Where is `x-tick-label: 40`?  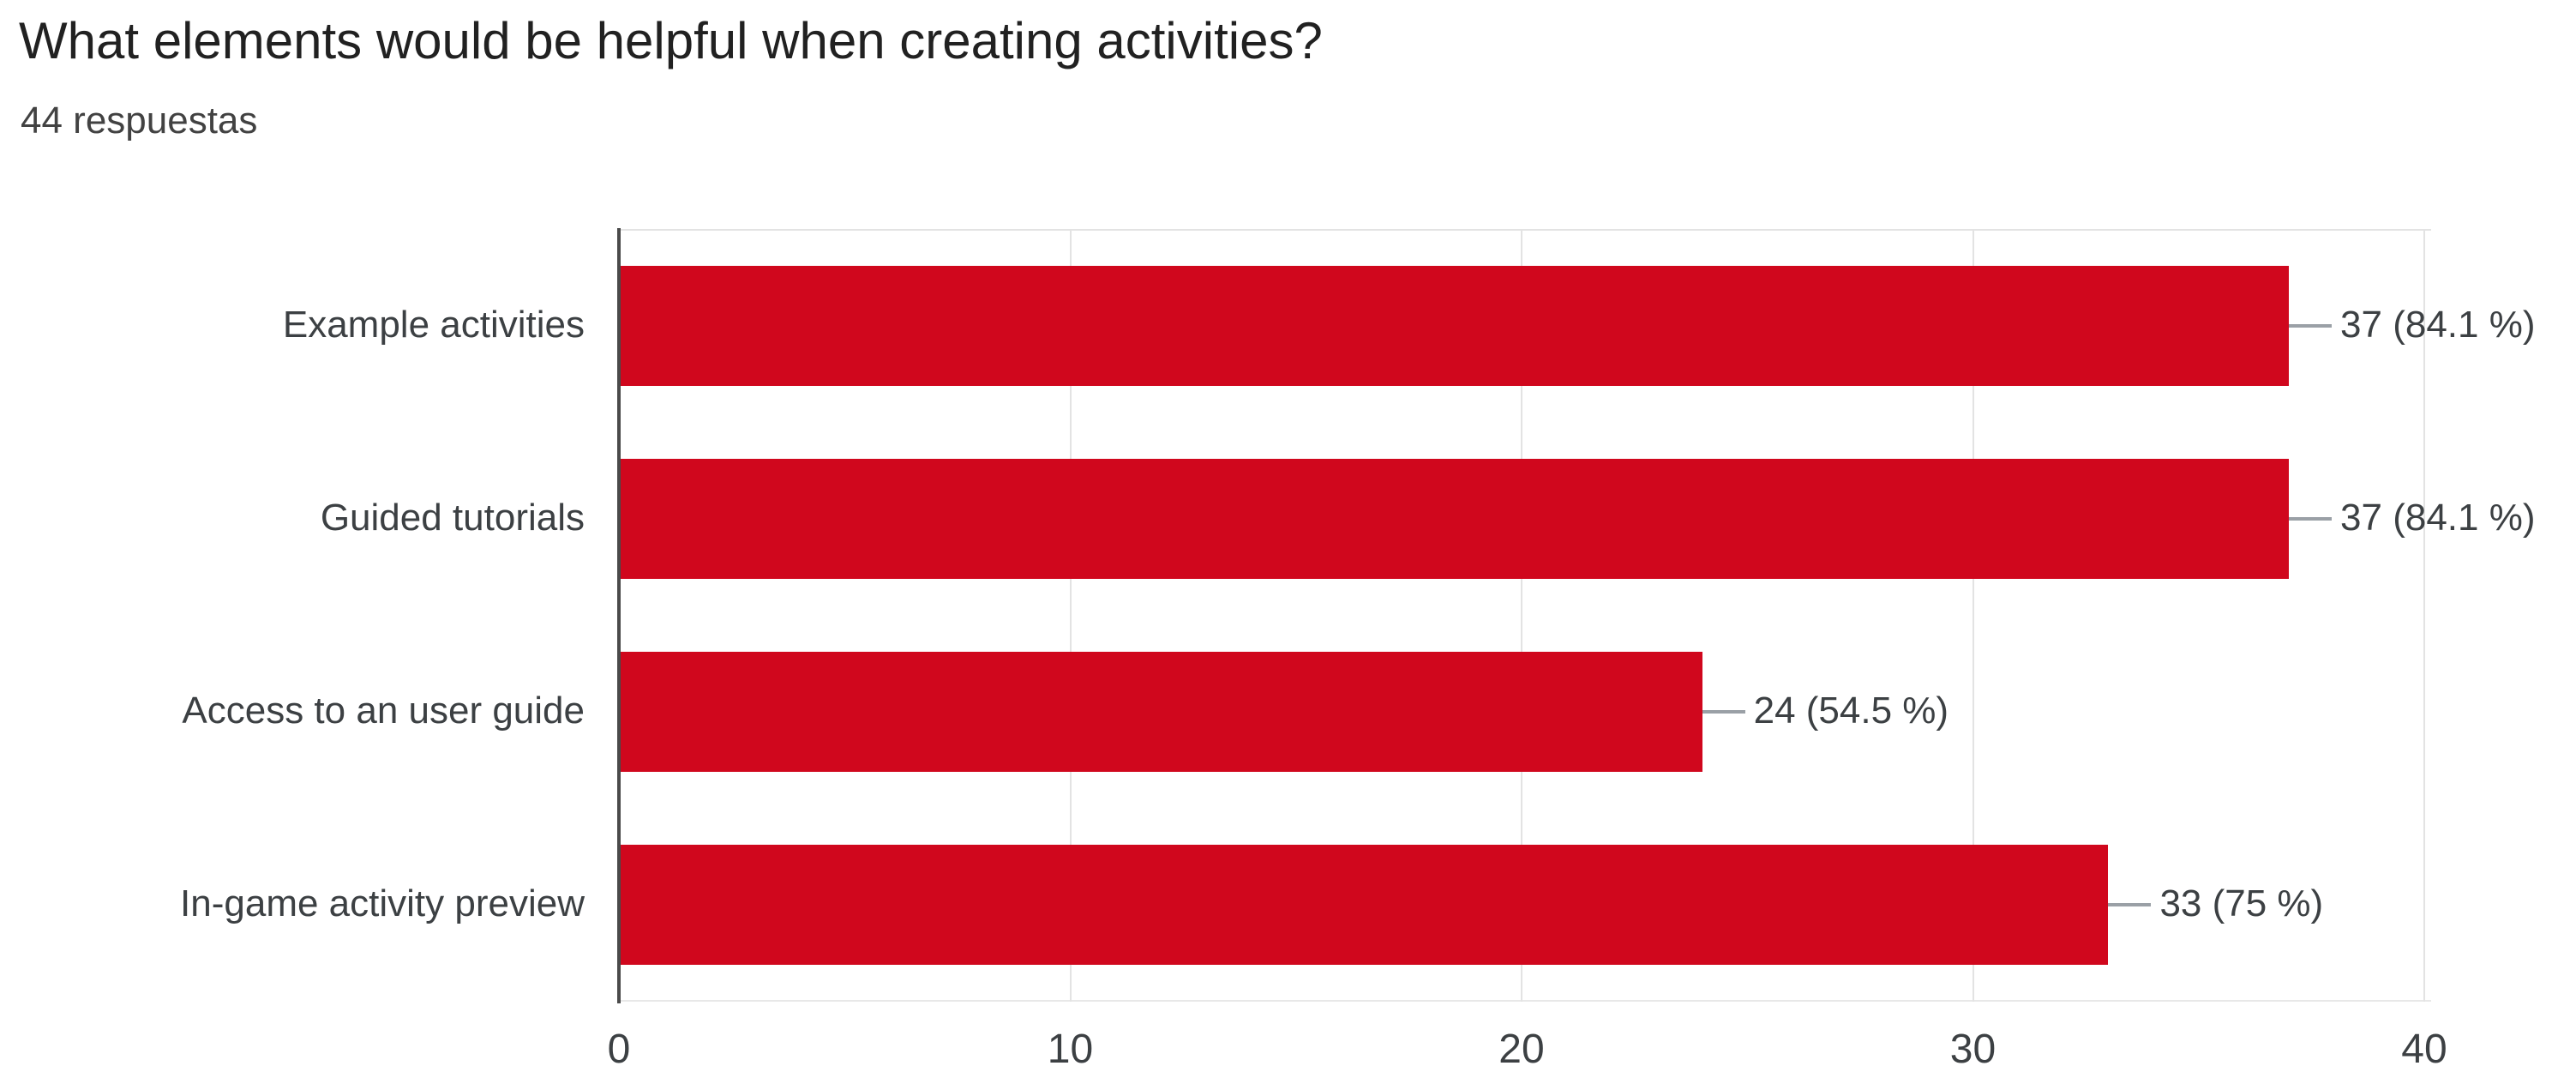 x-tick-label: 40 is located at coordinates (2424, 1049).